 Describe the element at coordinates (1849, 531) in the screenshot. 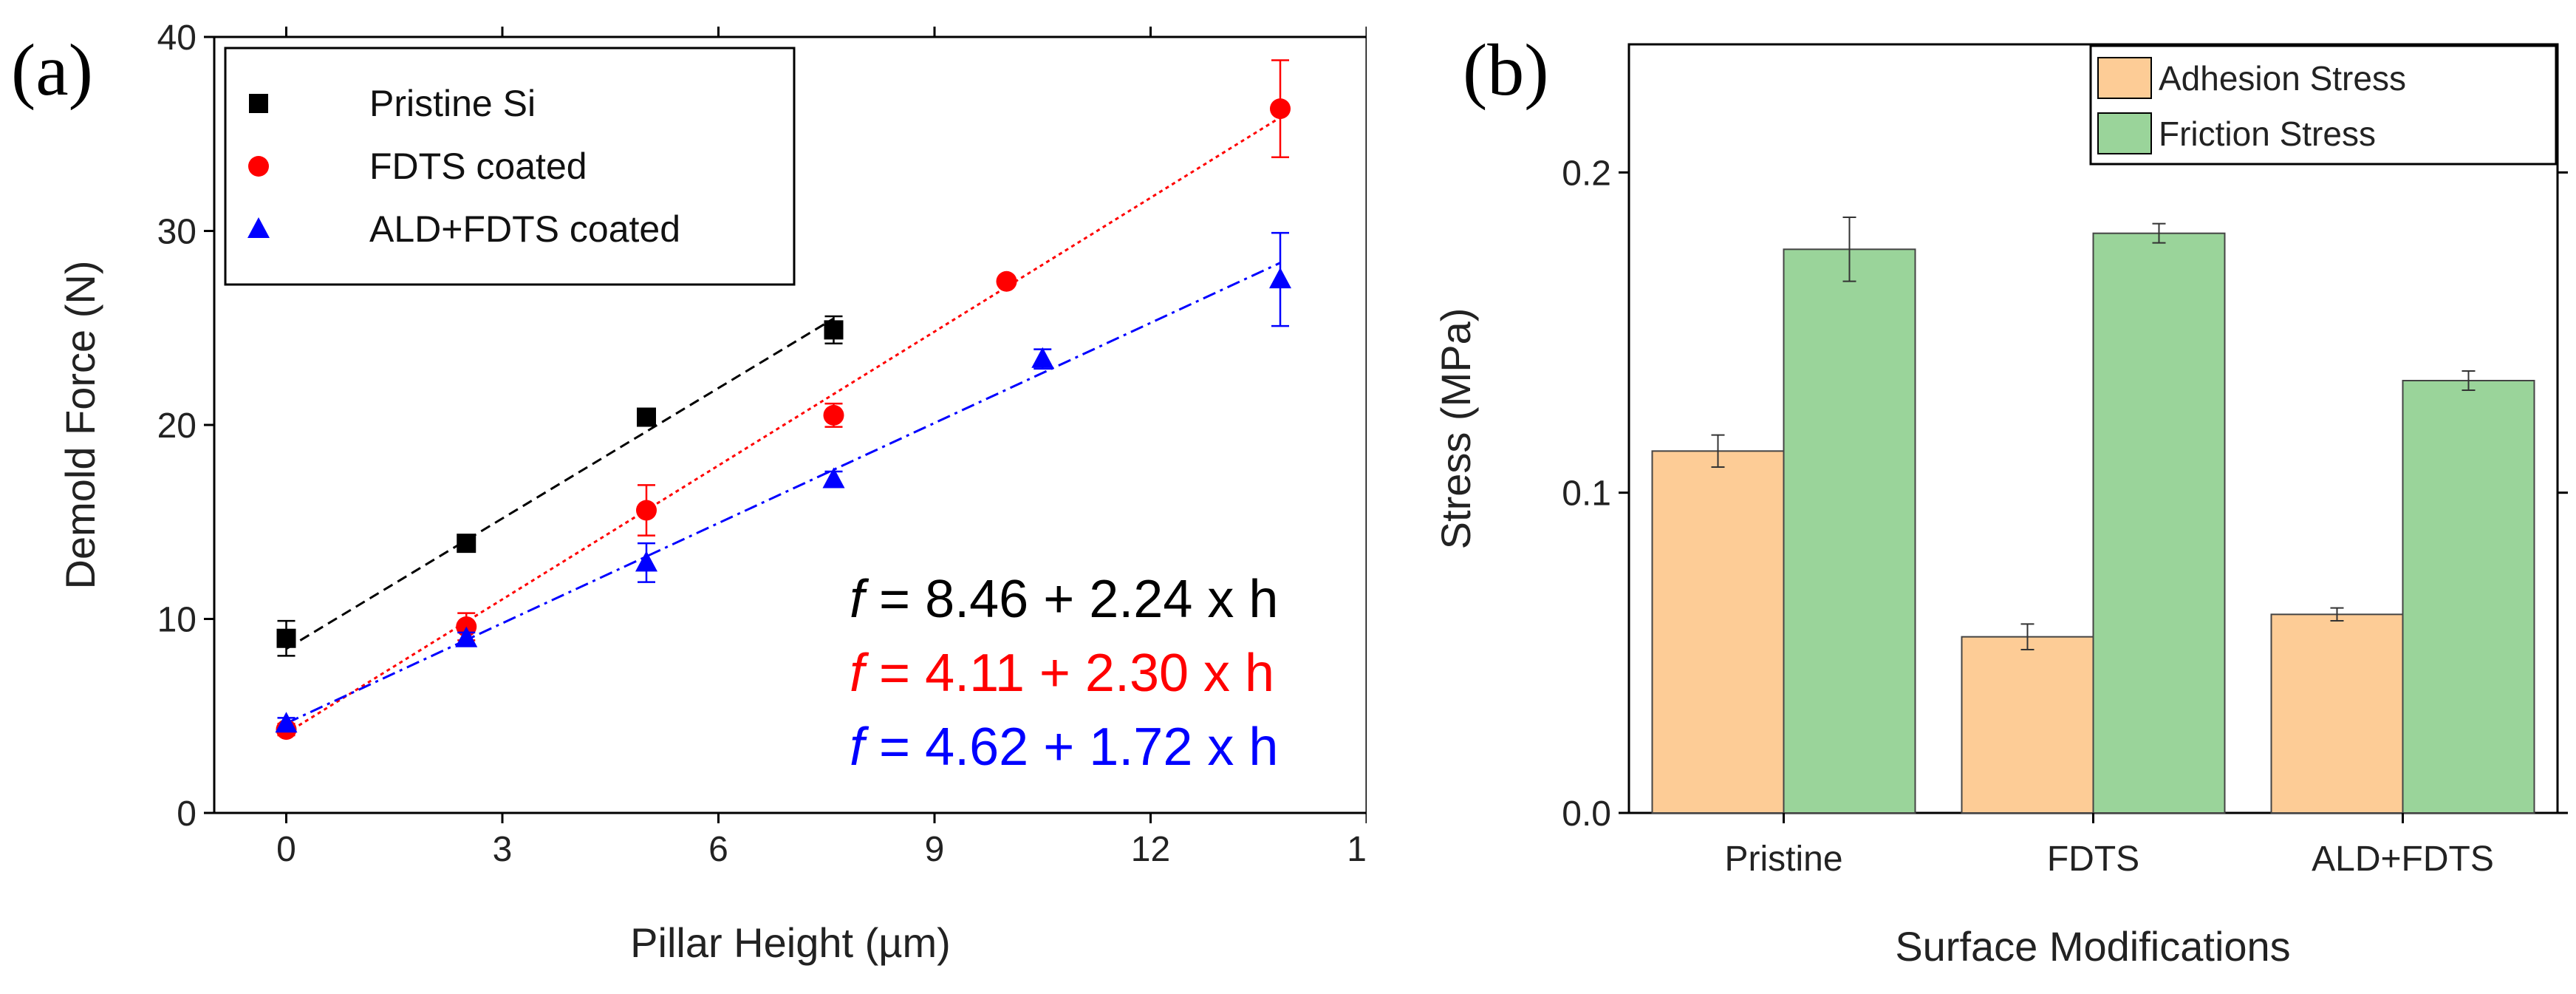

I see `bar-friction-stress-pristine` at that location.